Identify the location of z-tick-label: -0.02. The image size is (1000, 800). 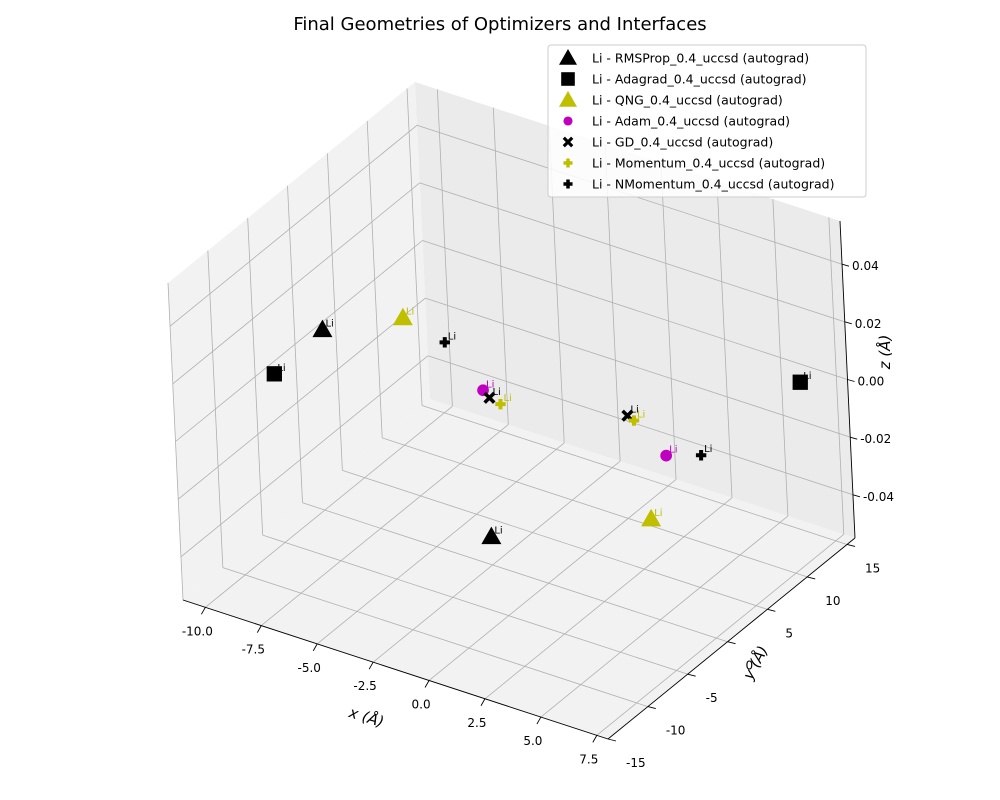
(875, 439).